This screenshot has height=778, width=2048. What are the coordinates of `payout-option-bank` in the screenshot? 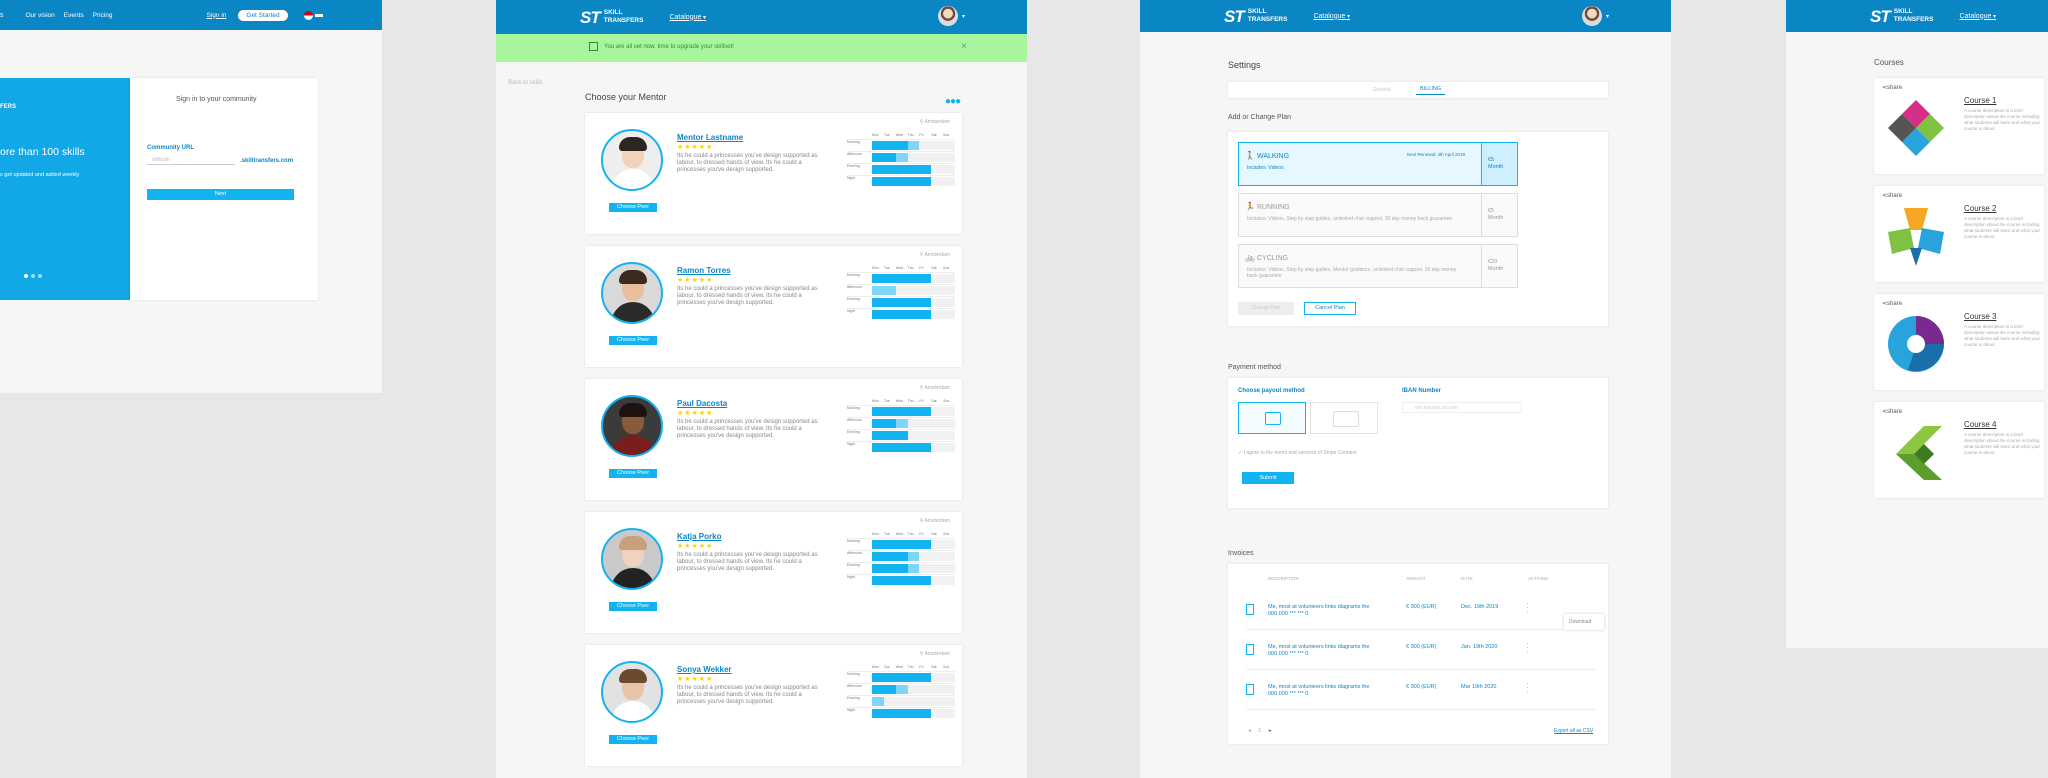 It's located at (1272, 418).